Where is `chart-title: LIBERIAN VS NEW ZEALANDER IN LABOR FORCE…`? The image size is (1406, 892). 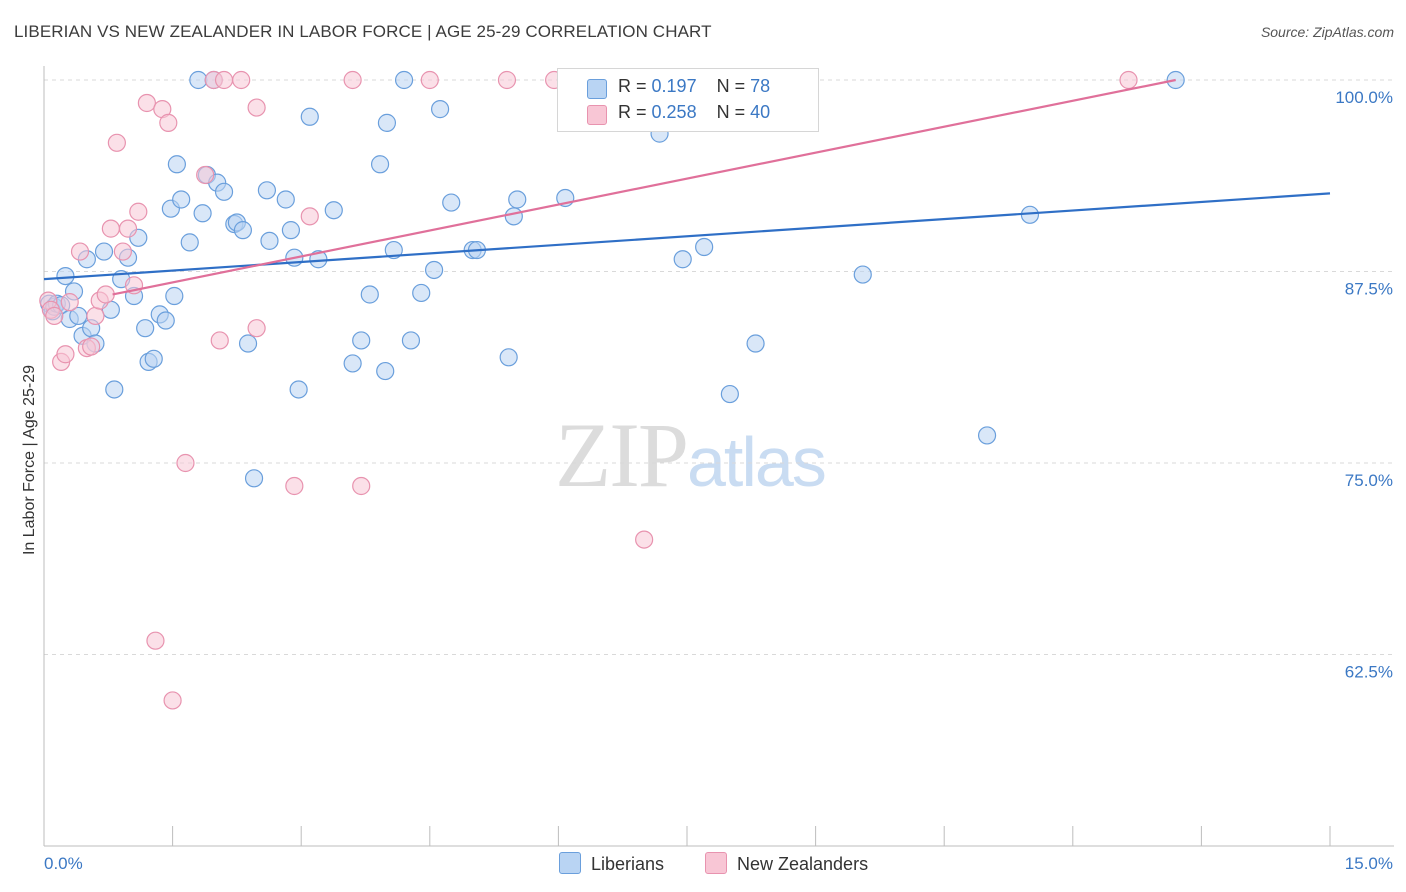
chart-title: LIBERIAN VS NEW ZEALANDER IN LABOR FORCE… is located at coordinates (363, 31).